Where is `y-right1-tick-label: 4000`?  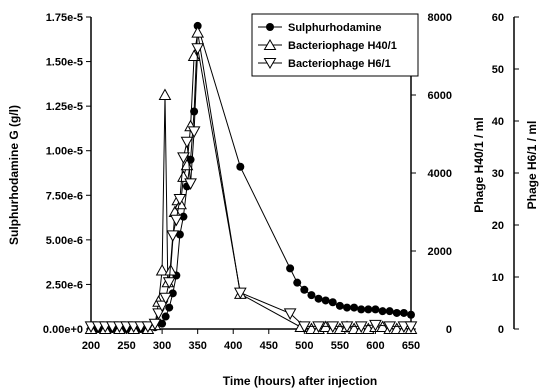
y-right1-tick-label: 4000 is located at coordinates (440, 174).